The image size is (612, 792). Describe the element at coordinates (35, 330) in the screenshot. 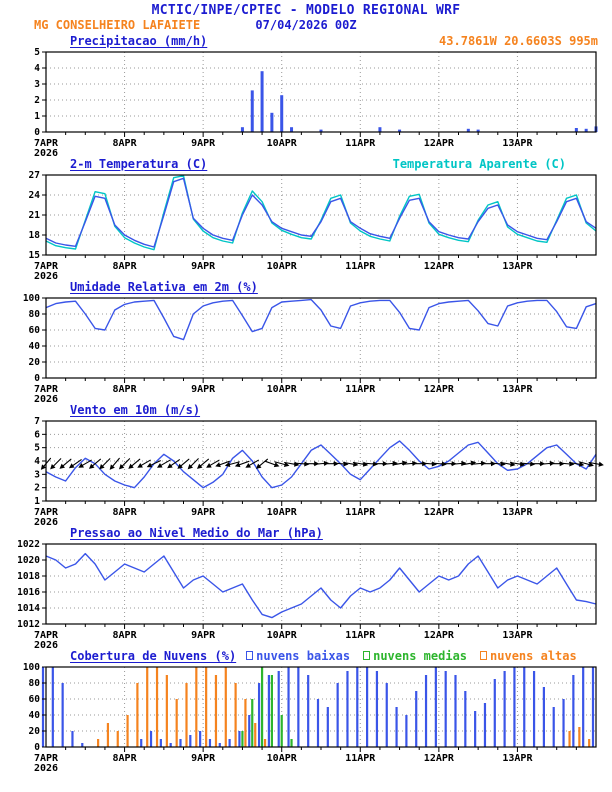

I see `y-tick-label: 60` at that location.